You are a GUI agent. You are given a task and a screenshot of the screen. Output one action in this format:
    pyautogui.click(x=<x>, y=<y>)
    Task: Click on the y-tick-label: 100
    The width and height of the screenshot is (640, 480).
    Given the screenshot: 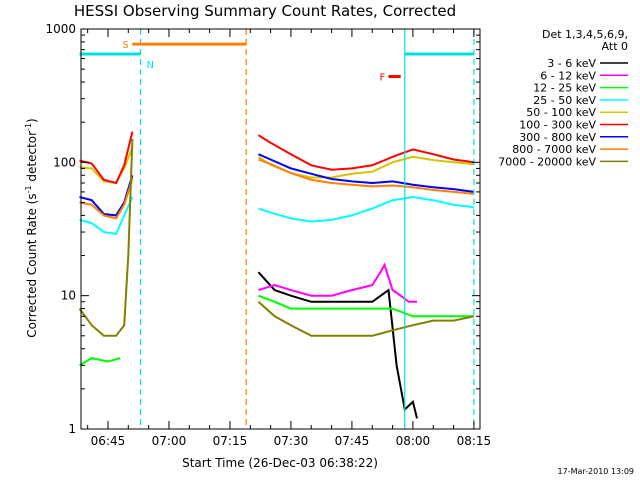 What is the action you would take?
    pyautogui.click(x=64, y=162)
    